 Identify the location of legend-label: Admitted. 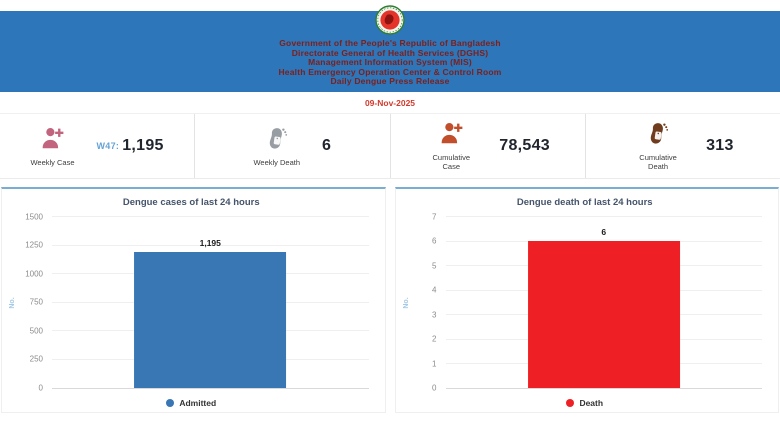
(198, 402).